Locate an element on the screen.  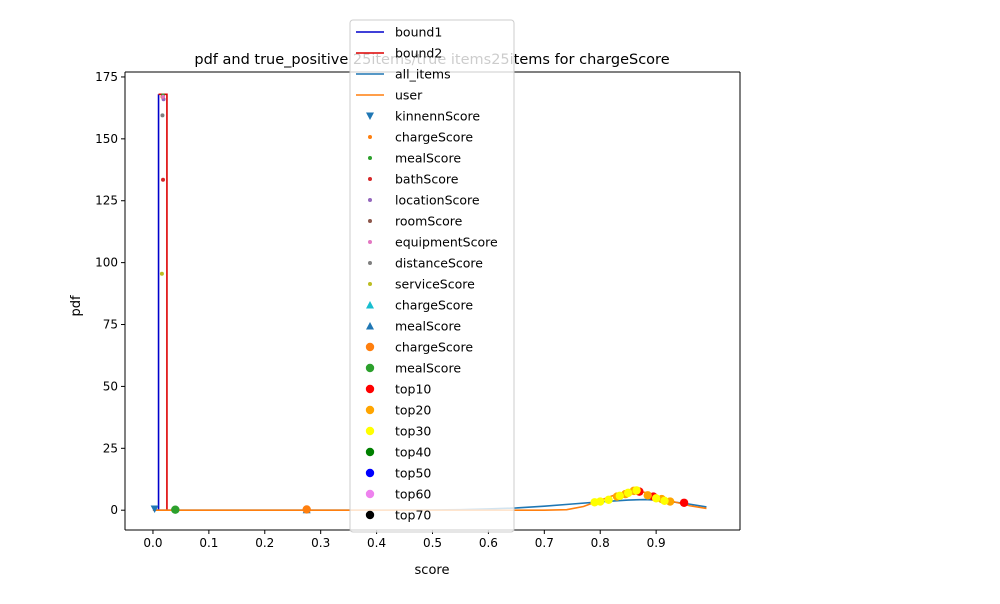
chargeScore-point is located at coordinates (306, 509).